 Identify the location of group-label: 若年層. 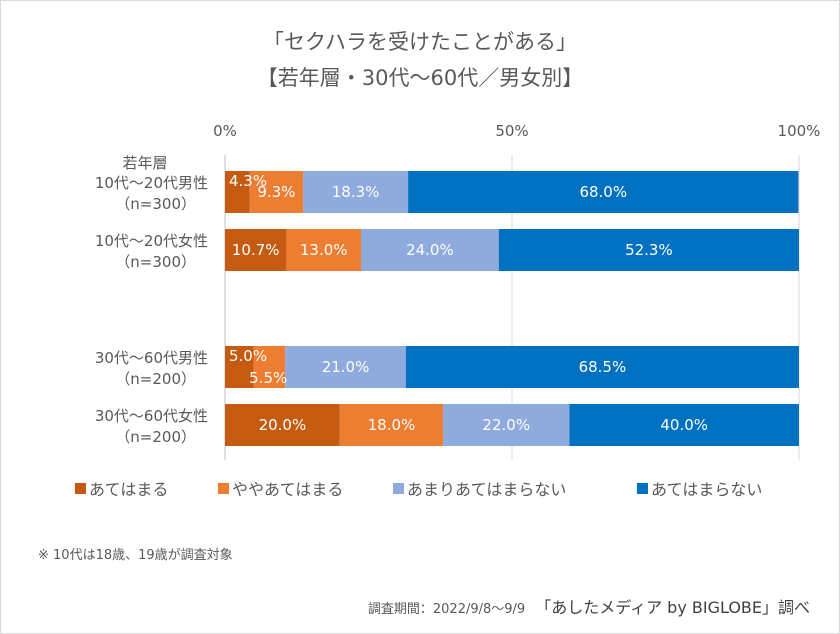
(144, 163).